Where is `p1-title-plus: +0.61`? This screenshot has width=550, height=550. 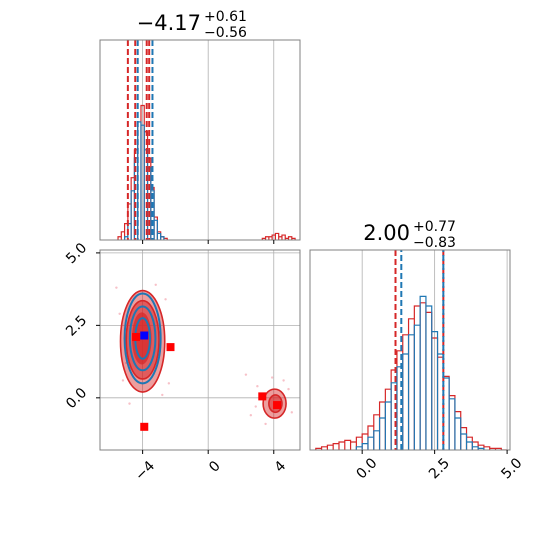
p1-title-plus: +0.61 is located at coordinates (225, 17).